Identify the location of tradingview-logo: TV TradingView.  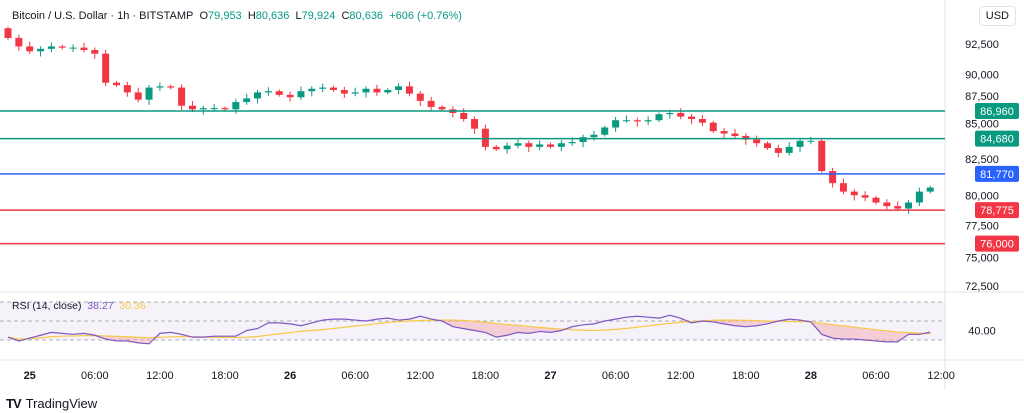
(52, 403).